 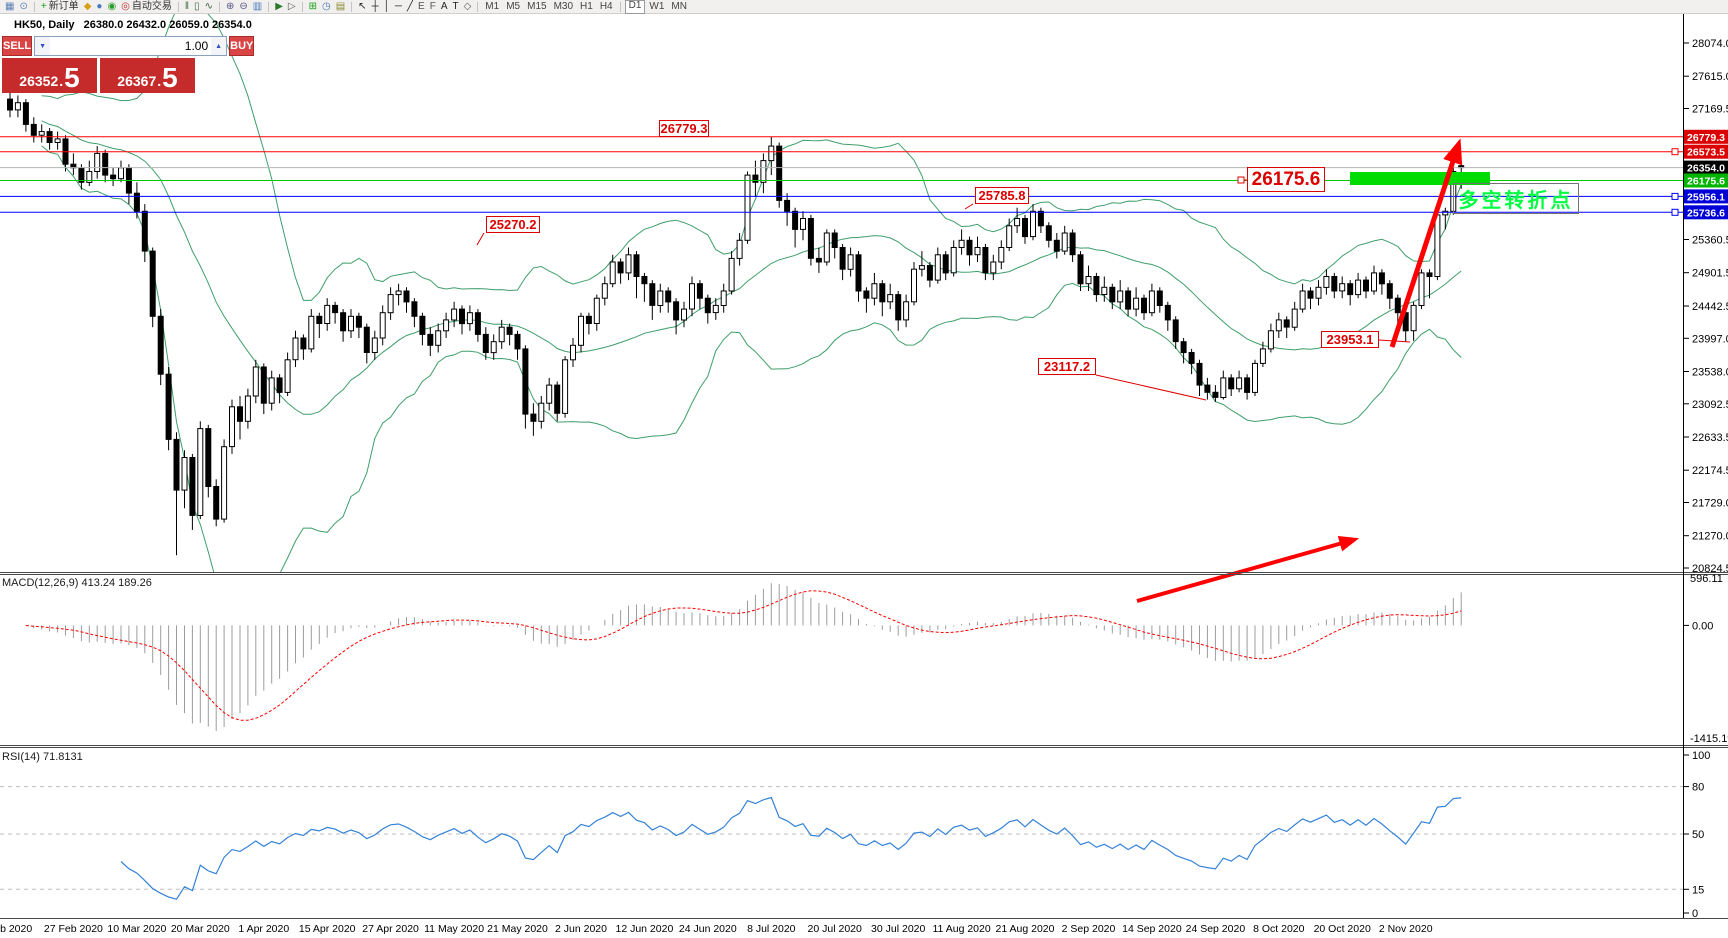 What do you see at coordinates (563, 6) in the screenshot?
I see `timeframe-m30: M30` at bounding box center [563, 6].